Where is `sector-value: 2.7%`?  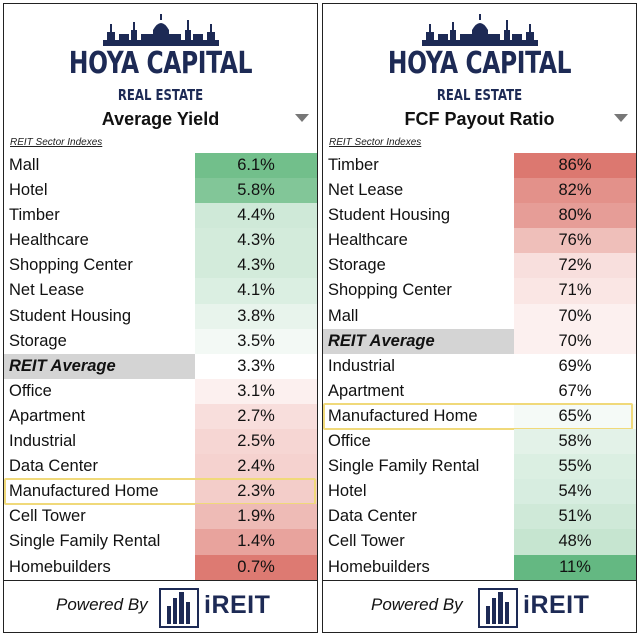 sector-value: 2.7% is located at coordinates (256, 416).